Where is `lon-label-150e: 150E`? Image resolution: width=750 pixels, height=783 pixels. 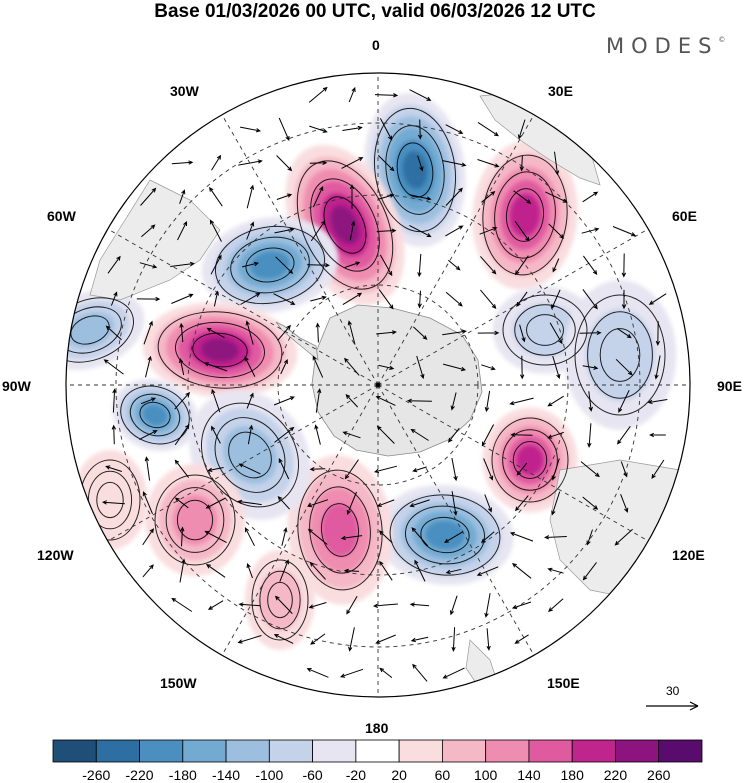 lon-label-150e: 150E is located at coordinates (563, 683).